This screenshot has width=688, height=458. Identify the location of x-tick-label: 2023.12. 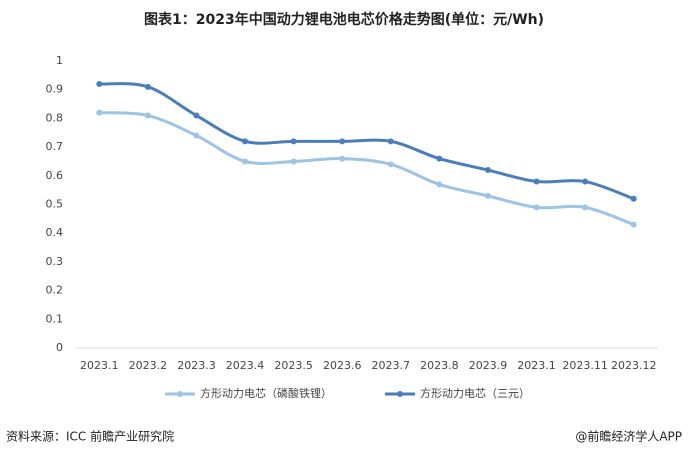
(634, 365).